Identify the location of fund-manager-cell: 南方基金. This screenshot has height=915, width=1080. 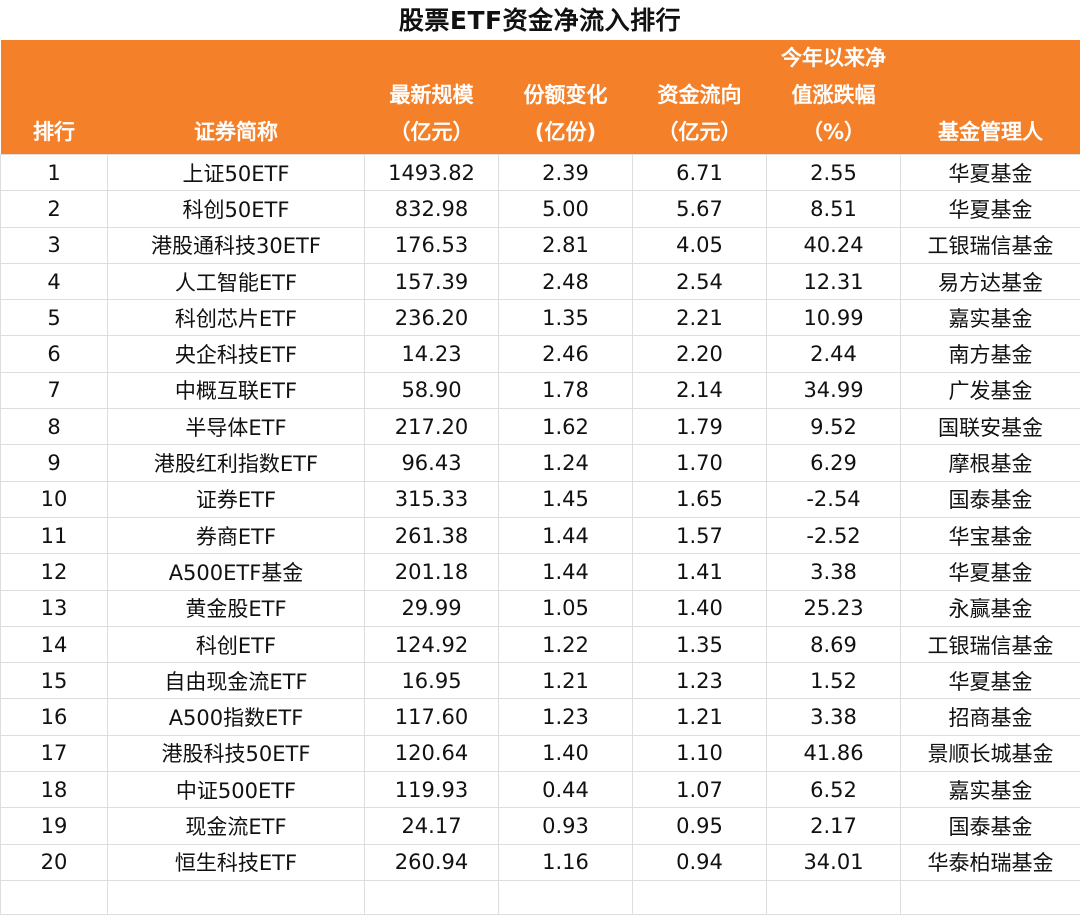
(990, 354).